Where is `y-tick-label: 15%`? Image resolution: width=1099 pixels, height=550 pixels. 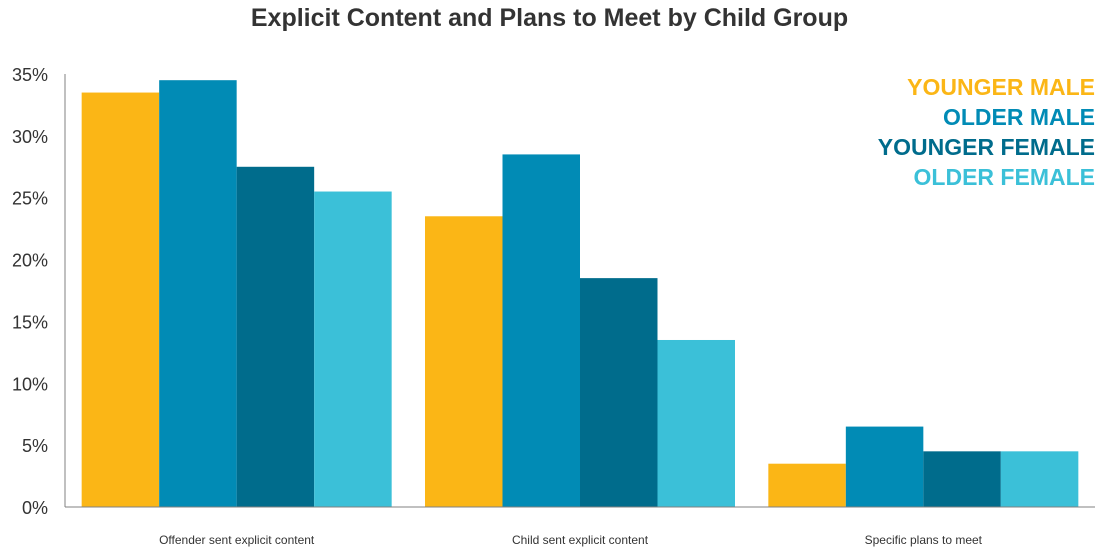 y-tick-label: 15% is located at coordinates (30, 322).